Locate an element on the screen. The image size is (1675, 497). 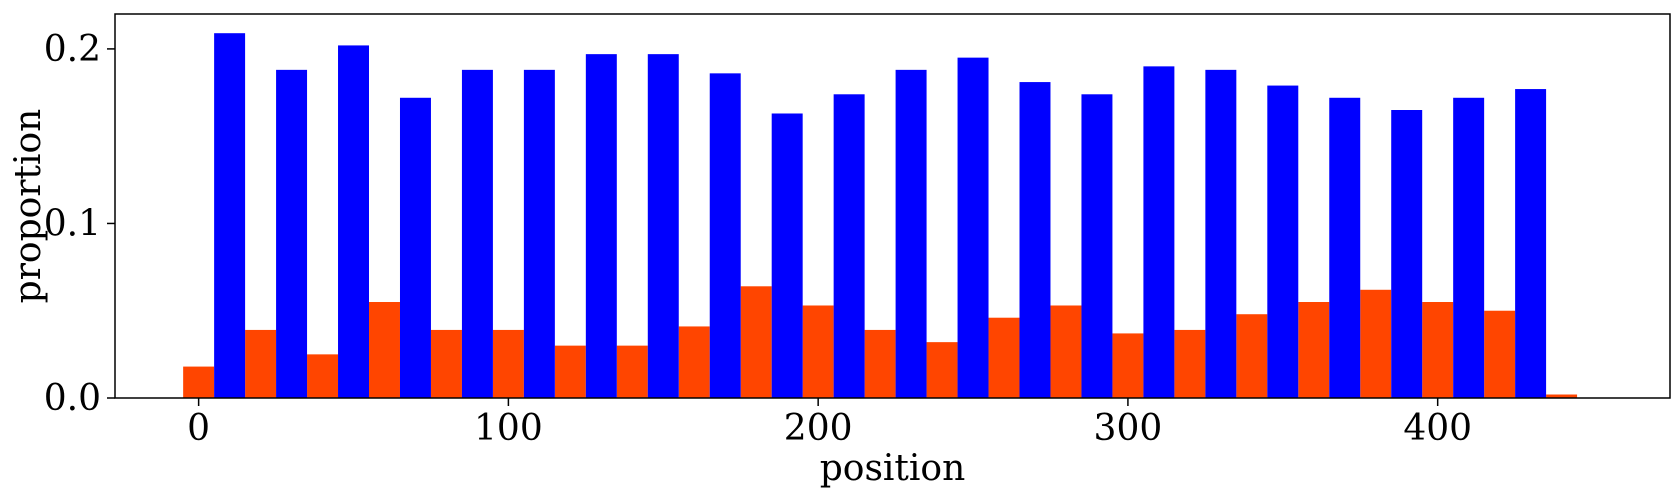
x-tick-label: 100 is located at coordinates (508, 428).